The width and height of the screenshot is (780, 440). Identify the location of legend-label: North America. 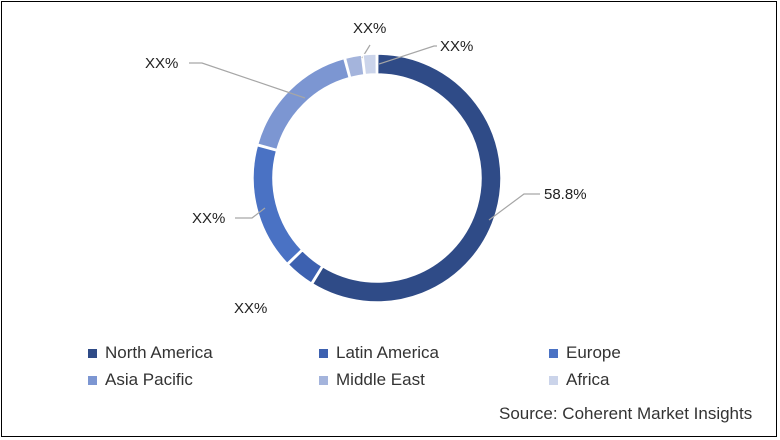
(159, 352).